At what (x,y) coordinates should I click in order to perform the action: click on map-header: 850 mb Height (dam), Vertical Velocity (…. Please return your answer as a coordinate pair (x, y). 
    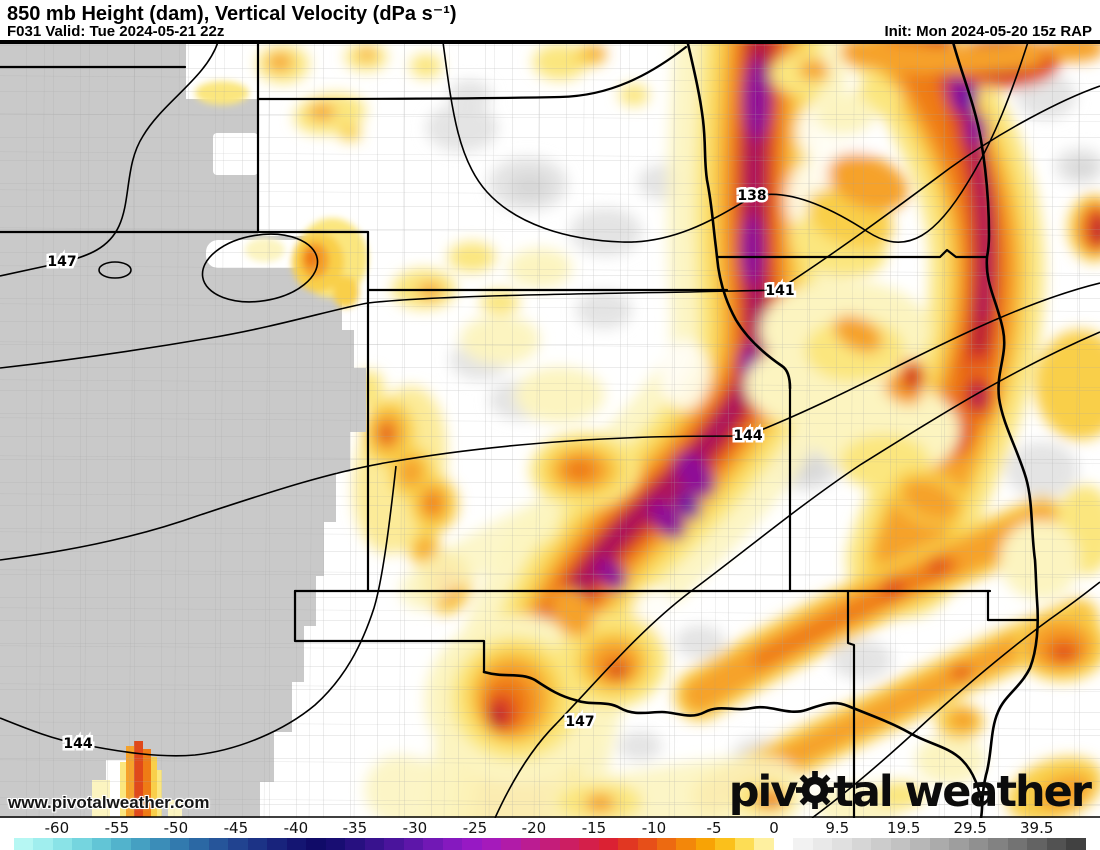
    Looking at the image, I should click on (550, 21).